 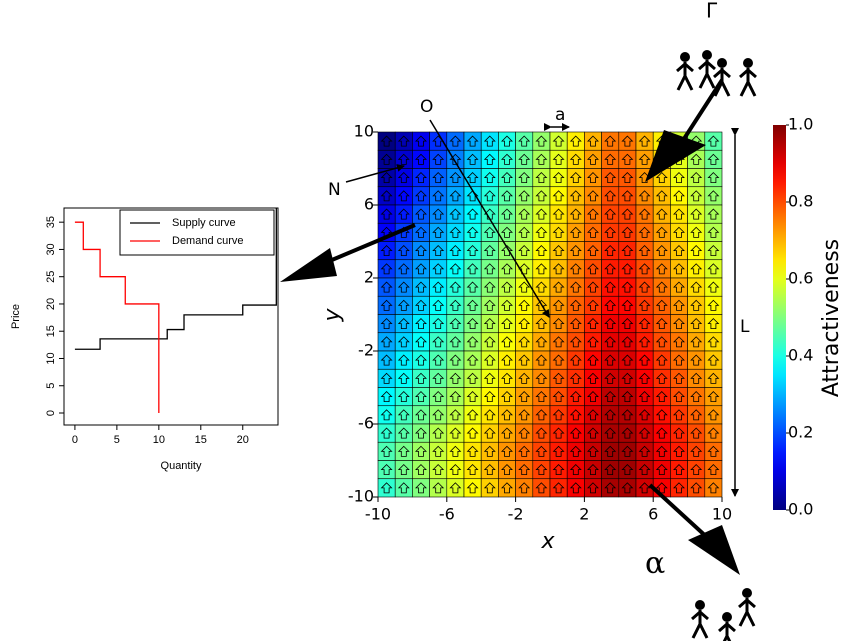 What do you see at coordinates (831, 318) in the screenshot?
I see `colorbar-label: Attractiveness` at bounding box center [831, 318].